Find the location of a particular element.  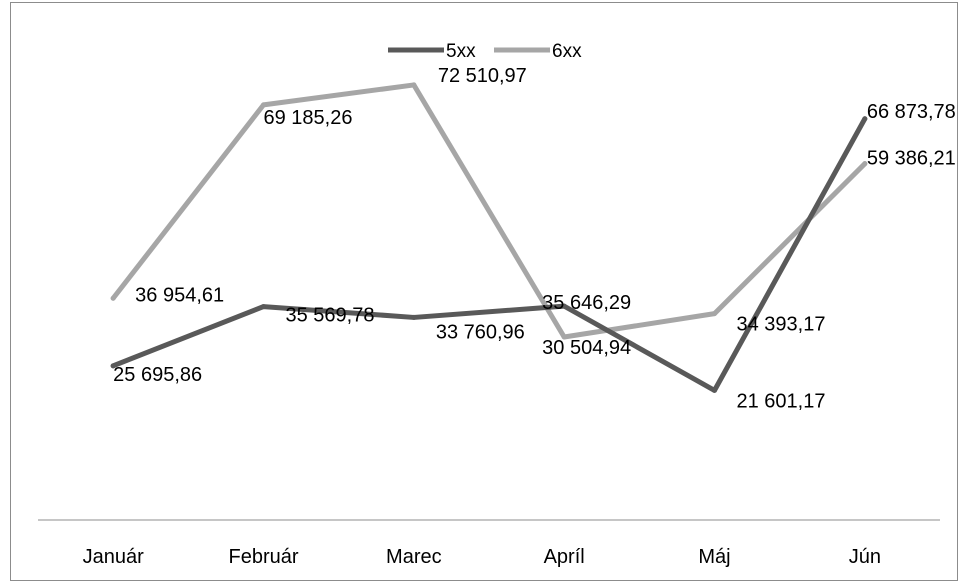

legend-label-5xx: 5xx is located at coordinates (461, 51).